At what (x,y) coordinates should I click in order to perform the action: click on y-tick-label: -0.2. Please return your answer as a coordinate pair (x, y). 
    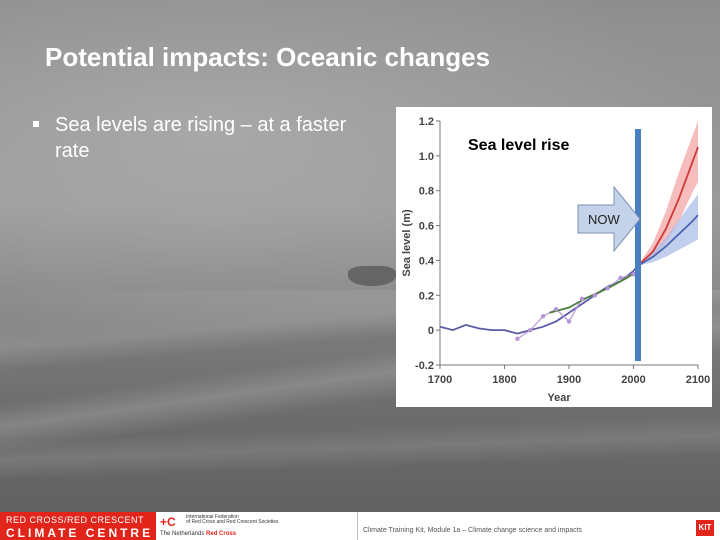
    Looking at the image, I should click on (424, 366).